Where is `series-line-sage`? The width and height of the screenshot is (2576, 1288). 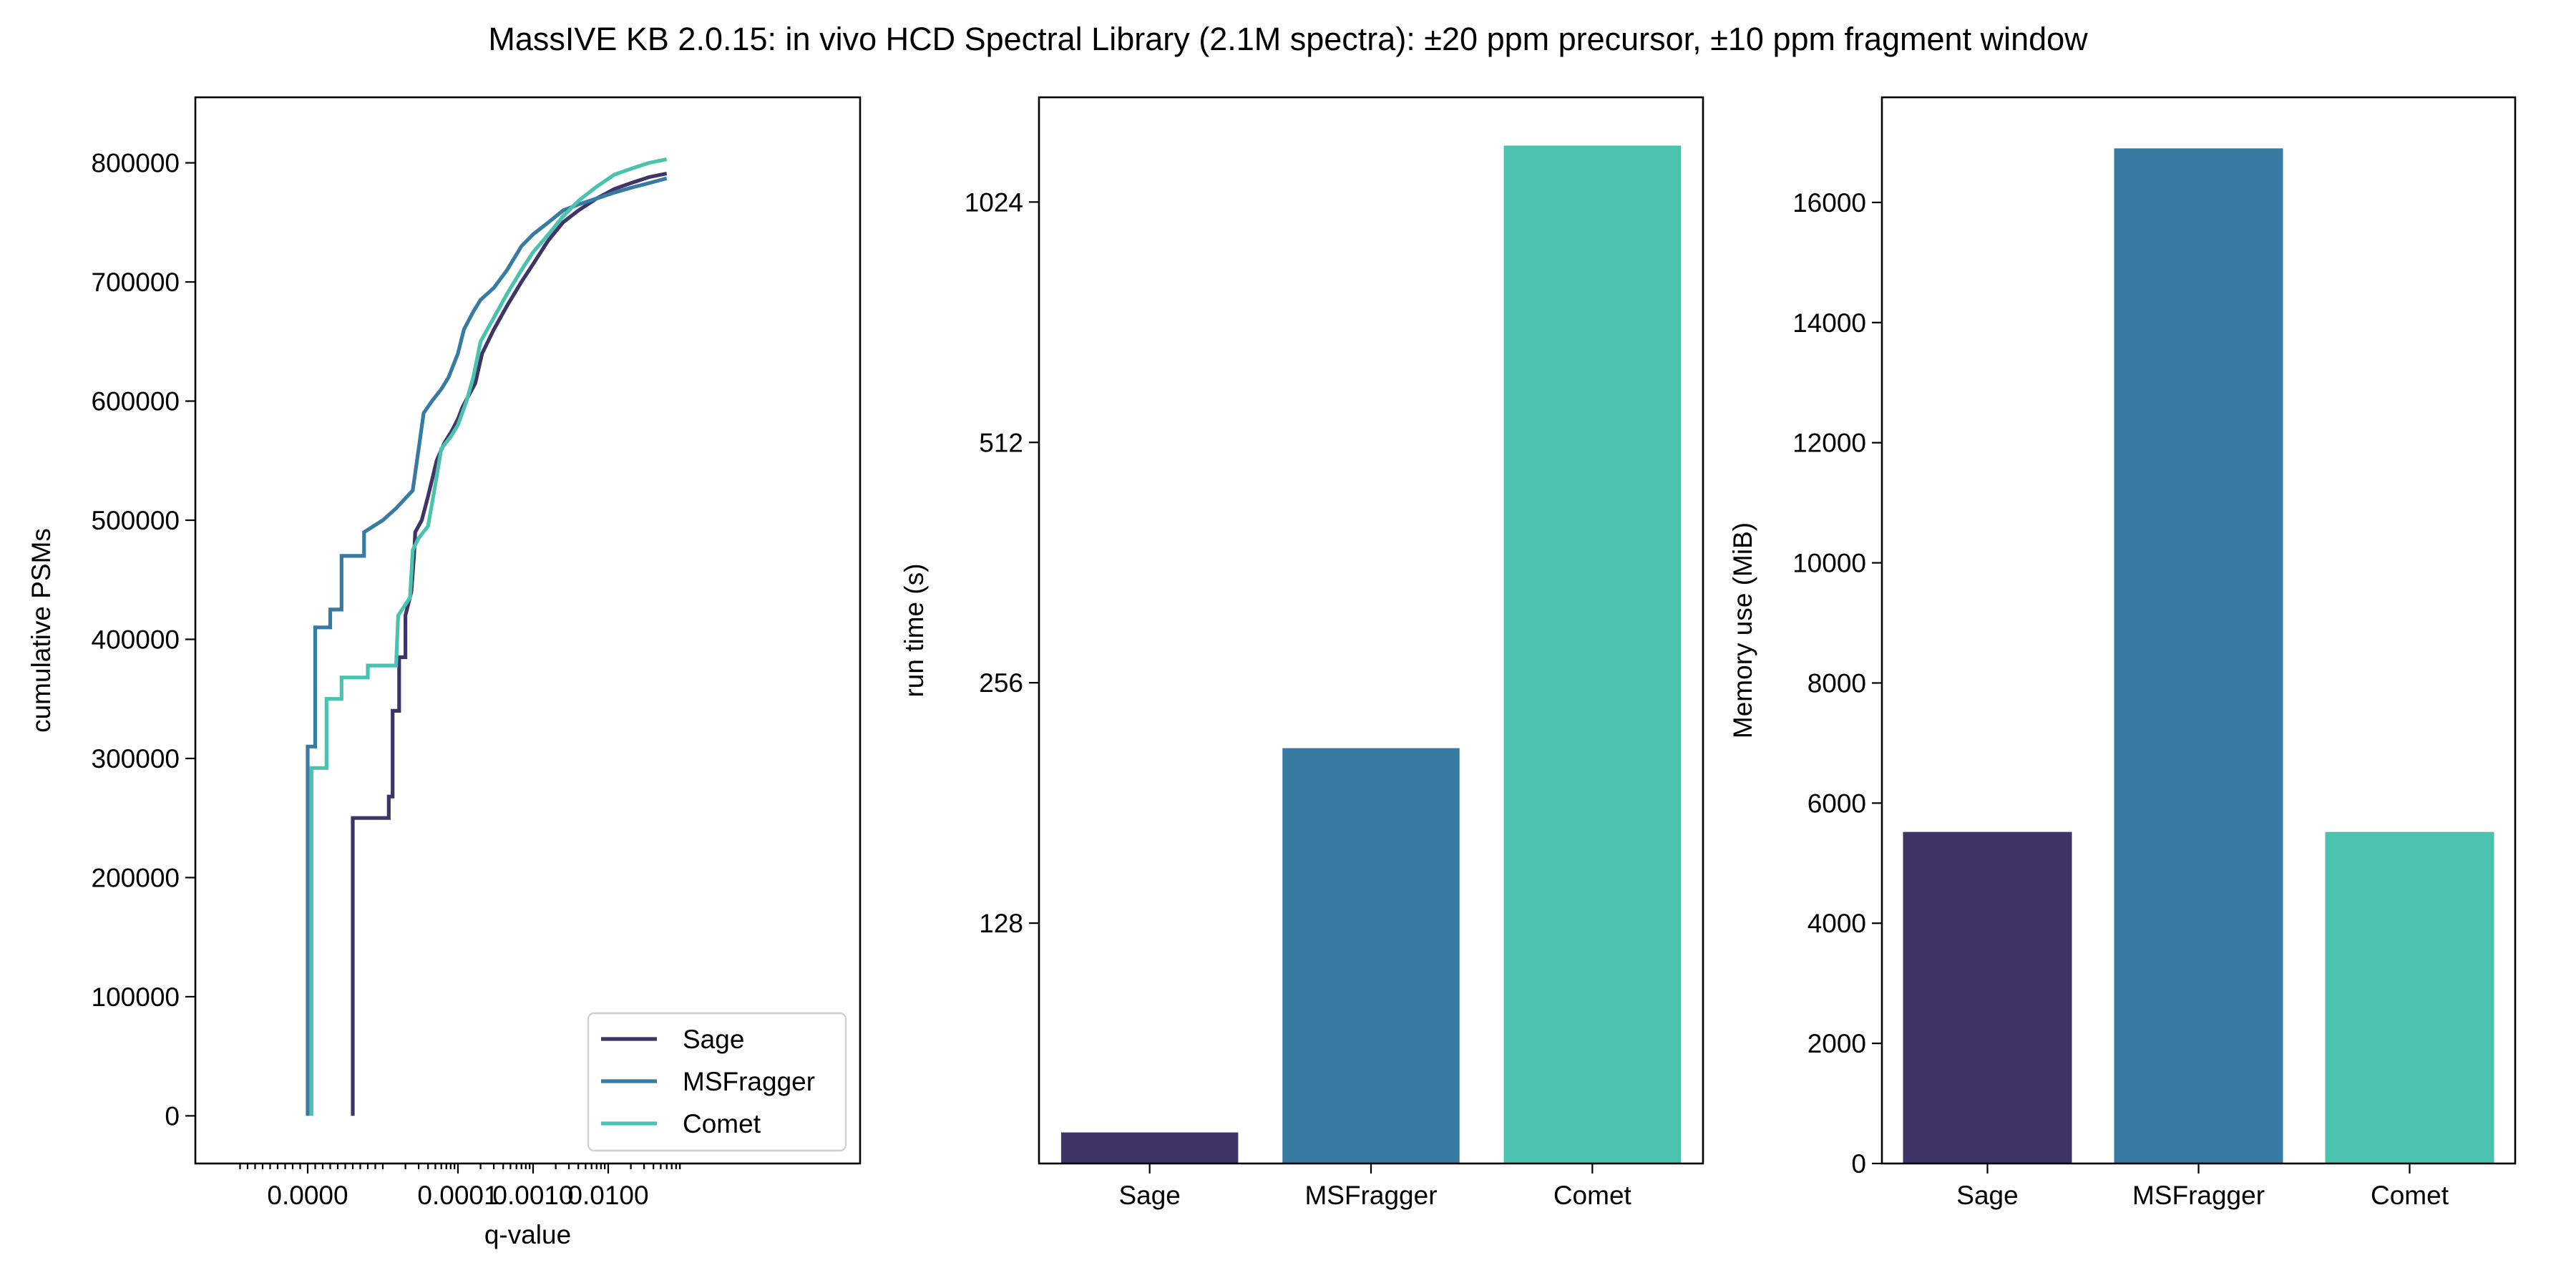
series-line-sage is located at coordinates (509, 643).